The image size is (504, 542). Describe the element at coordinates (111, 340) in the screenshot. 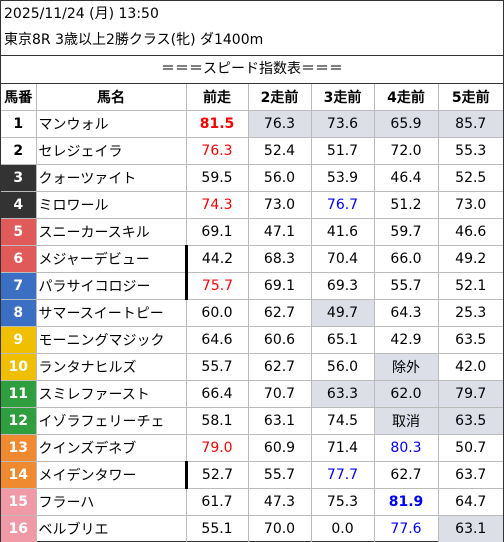

I see `horse-name: モーニングマジック` at that location.